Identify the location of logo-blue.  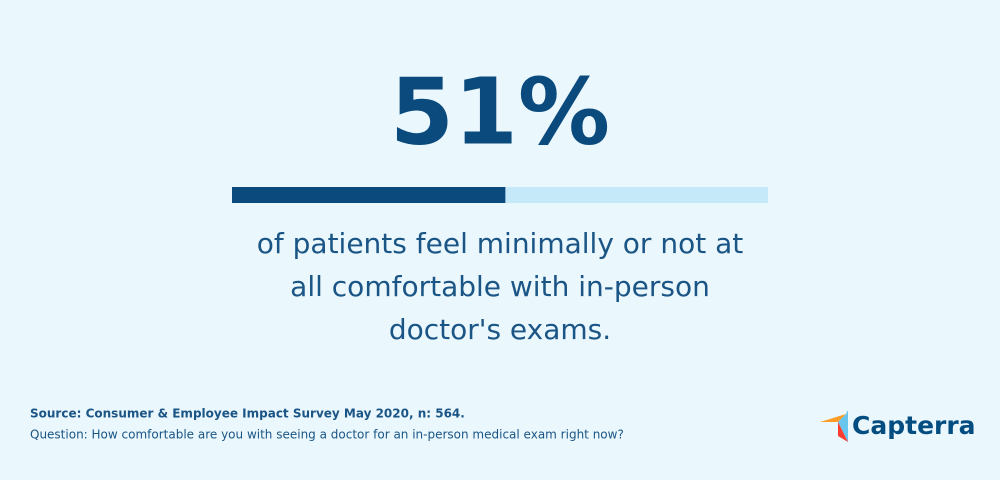
(843, 426).